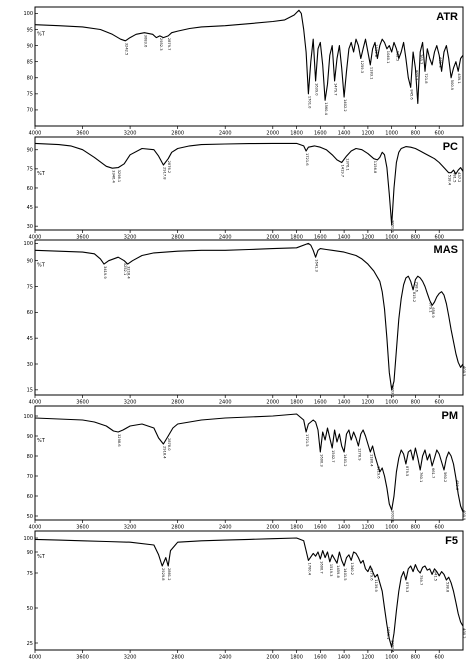 The height and width of the screenshot is (668, 474). What do you see at coordinates (129, 272) in the screenshot?
I see `peak-label: 3218.4` at bounding box center [129, 272].